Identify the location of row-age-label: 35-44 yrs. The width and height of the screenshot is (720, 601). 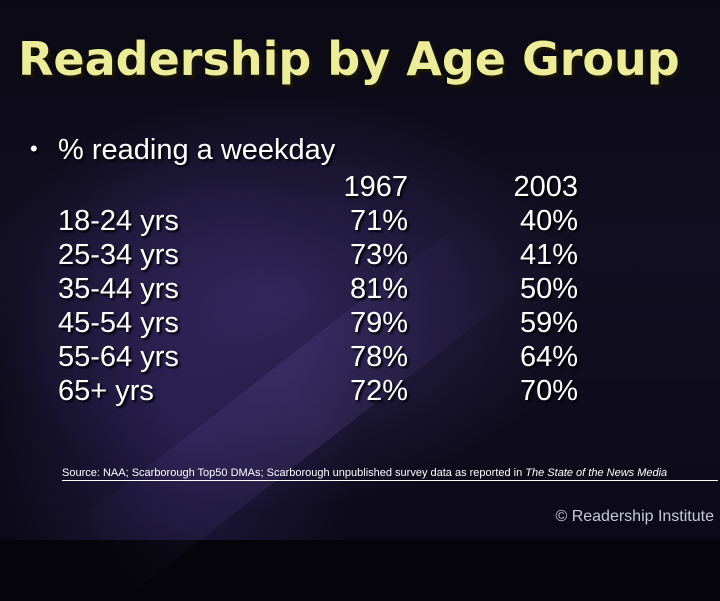
(118, 289).